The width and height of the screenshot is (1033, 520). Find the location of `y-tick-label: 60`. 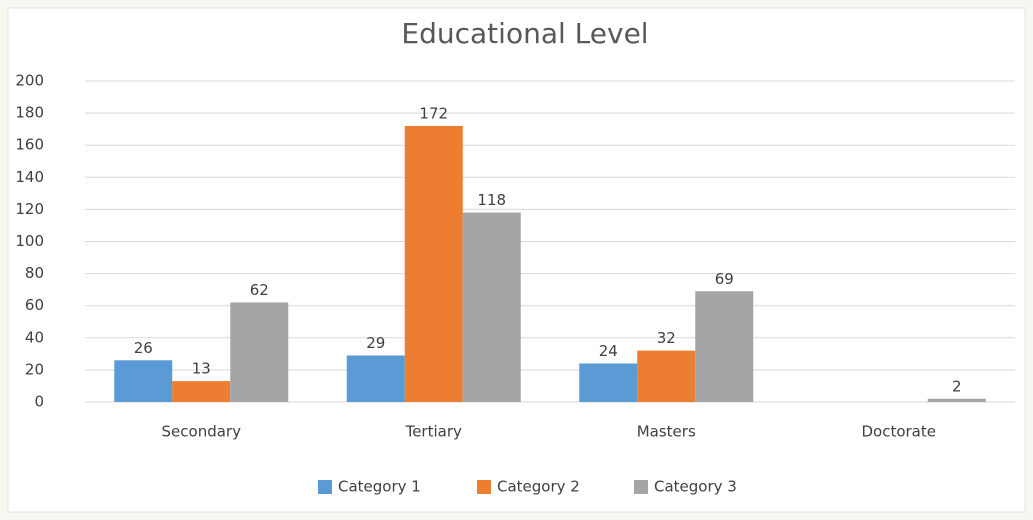

y-tick-label: 60 is located at coordinates (34, 305).